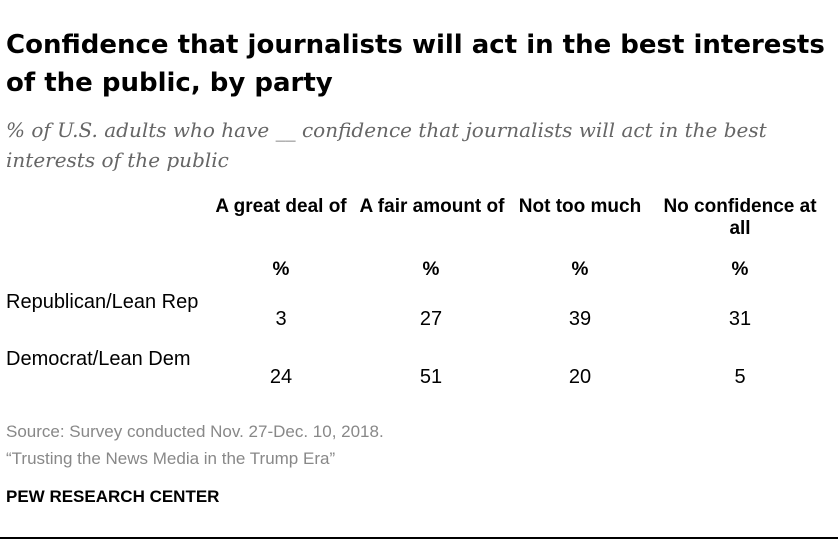 The image size is (838, 544). I want to click on table-cell: 3, so click(281, 319).